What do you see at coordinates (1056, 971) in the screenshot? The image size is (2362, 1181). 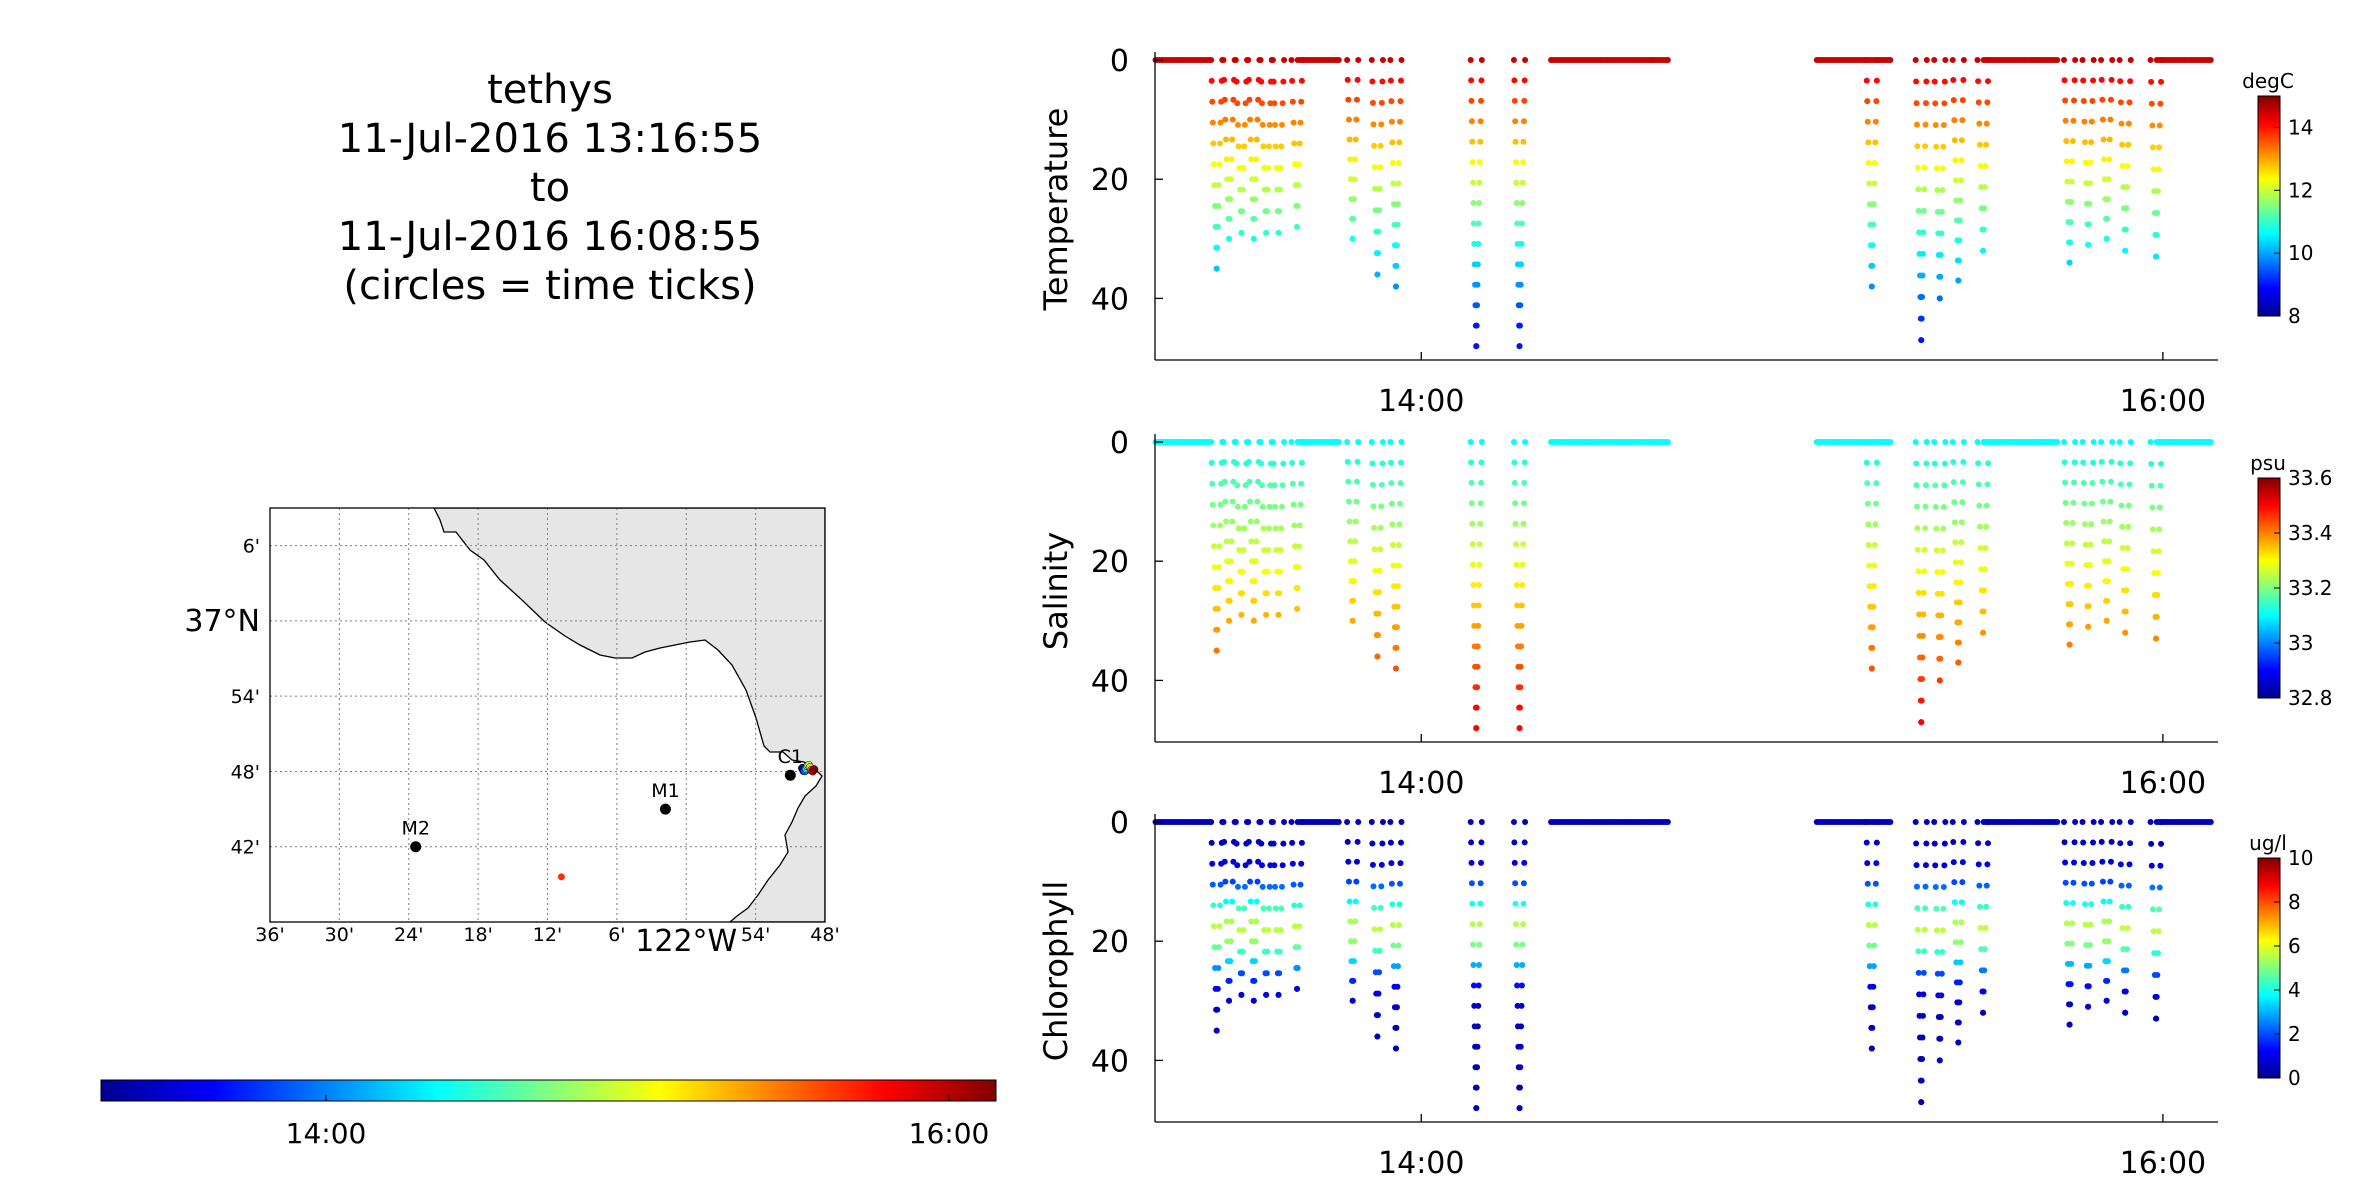 I see `panel-y-label: Chlorophyll` at bounding box center [1056, 971].